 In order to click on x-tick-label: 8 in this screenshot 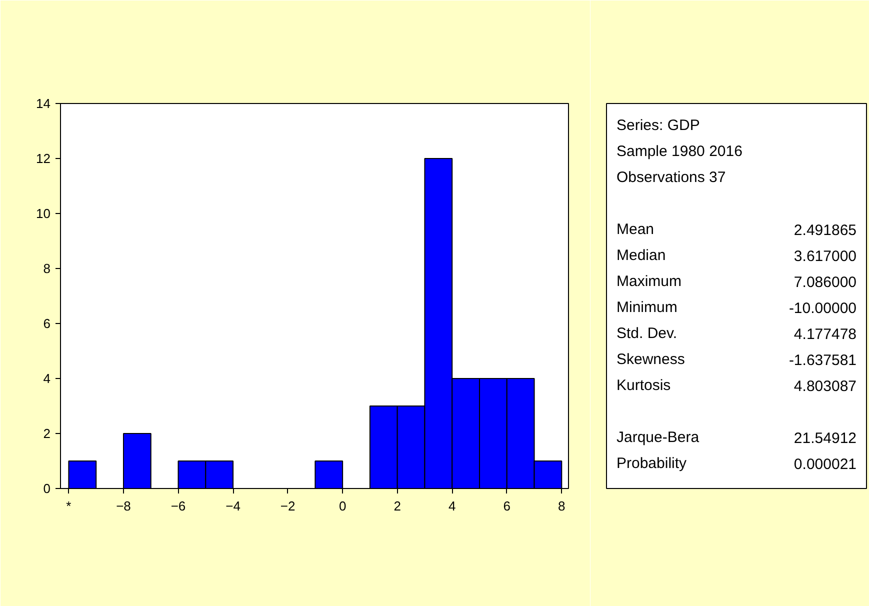, I will do `click(562, 506)`.